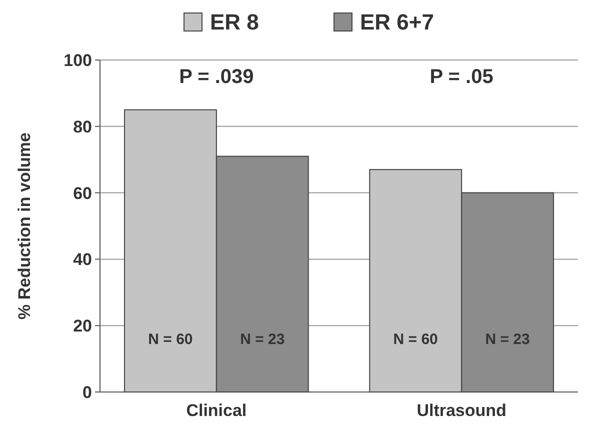 The image size is (608, 432). I want to click on y-axis-title: % Reduction in volume, so click(24, 226).